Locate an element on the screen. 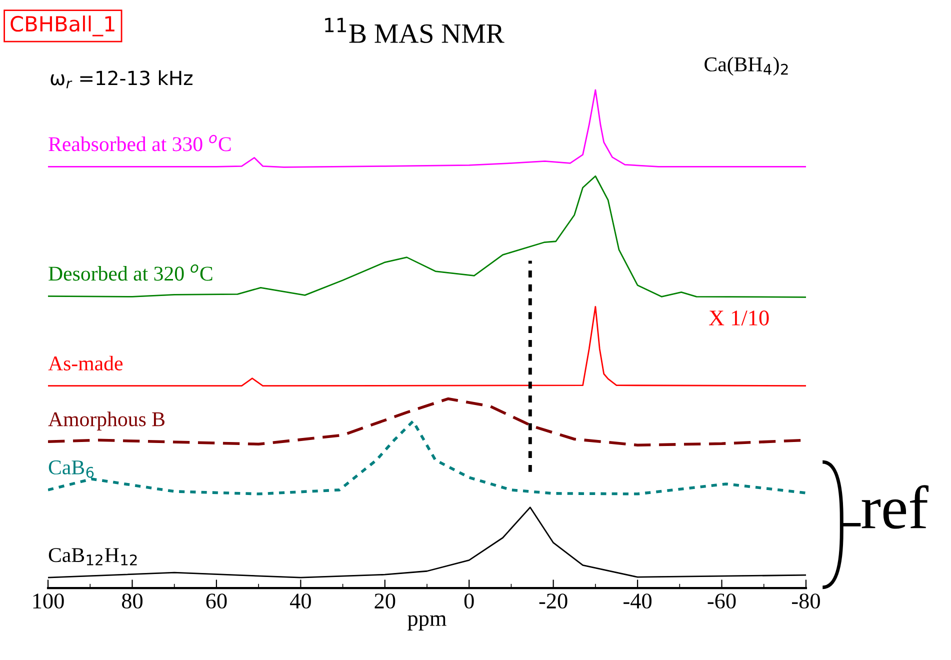 This screenshot has width=951, height=660. text: CBHBall_1 is located at coordinates (62, 26).